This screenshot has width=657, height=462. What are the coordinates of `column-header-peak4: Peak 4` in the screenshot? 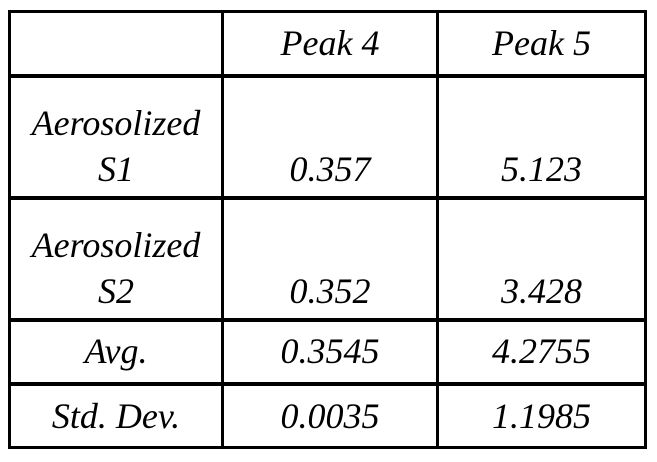 It's located at (330, 44).